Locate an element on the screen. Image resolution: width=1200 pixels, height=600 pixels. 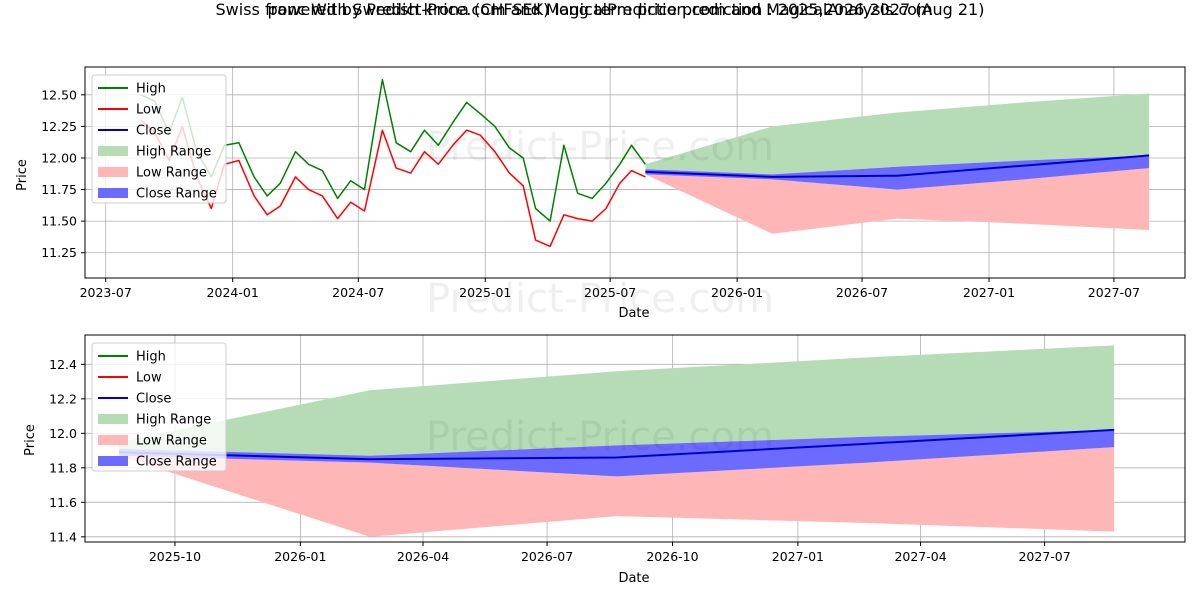
top-watermark-2: Predict-Price.com is located at coordinates (600, 299).